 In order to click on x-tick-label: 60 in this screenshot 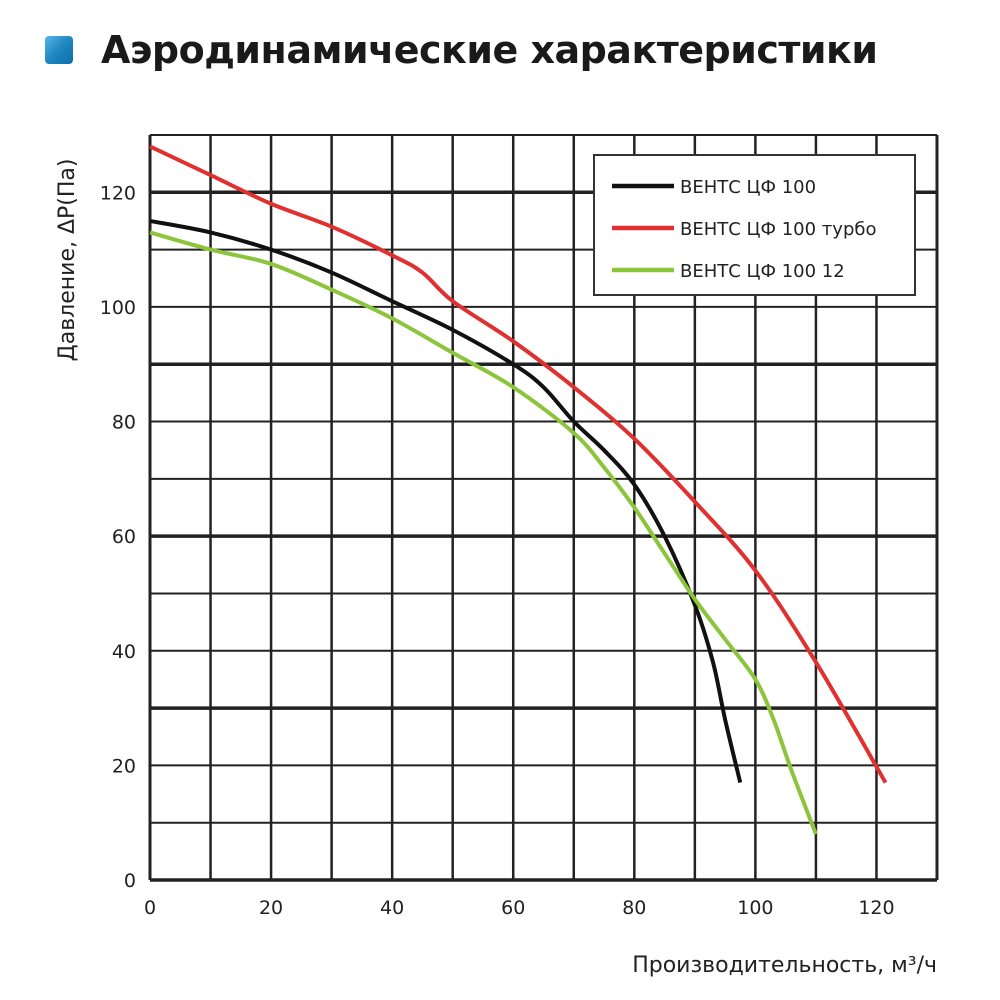, I will do `click(513, 908)`.